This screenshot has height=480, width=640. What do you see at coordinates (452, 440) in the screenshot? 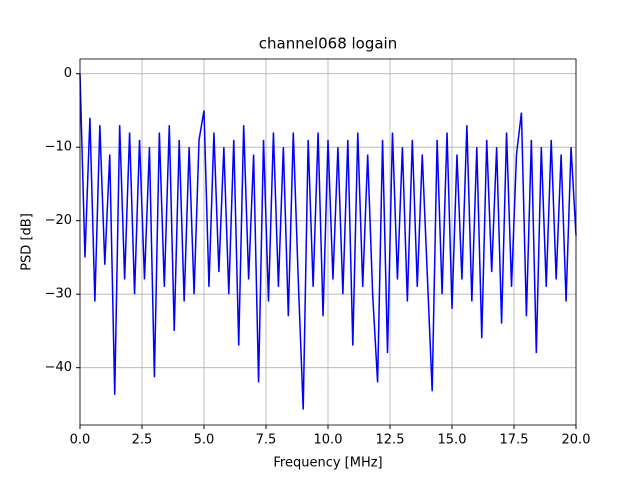
I see `x-tick-label: 15.0` at bounding box center [452, 440].